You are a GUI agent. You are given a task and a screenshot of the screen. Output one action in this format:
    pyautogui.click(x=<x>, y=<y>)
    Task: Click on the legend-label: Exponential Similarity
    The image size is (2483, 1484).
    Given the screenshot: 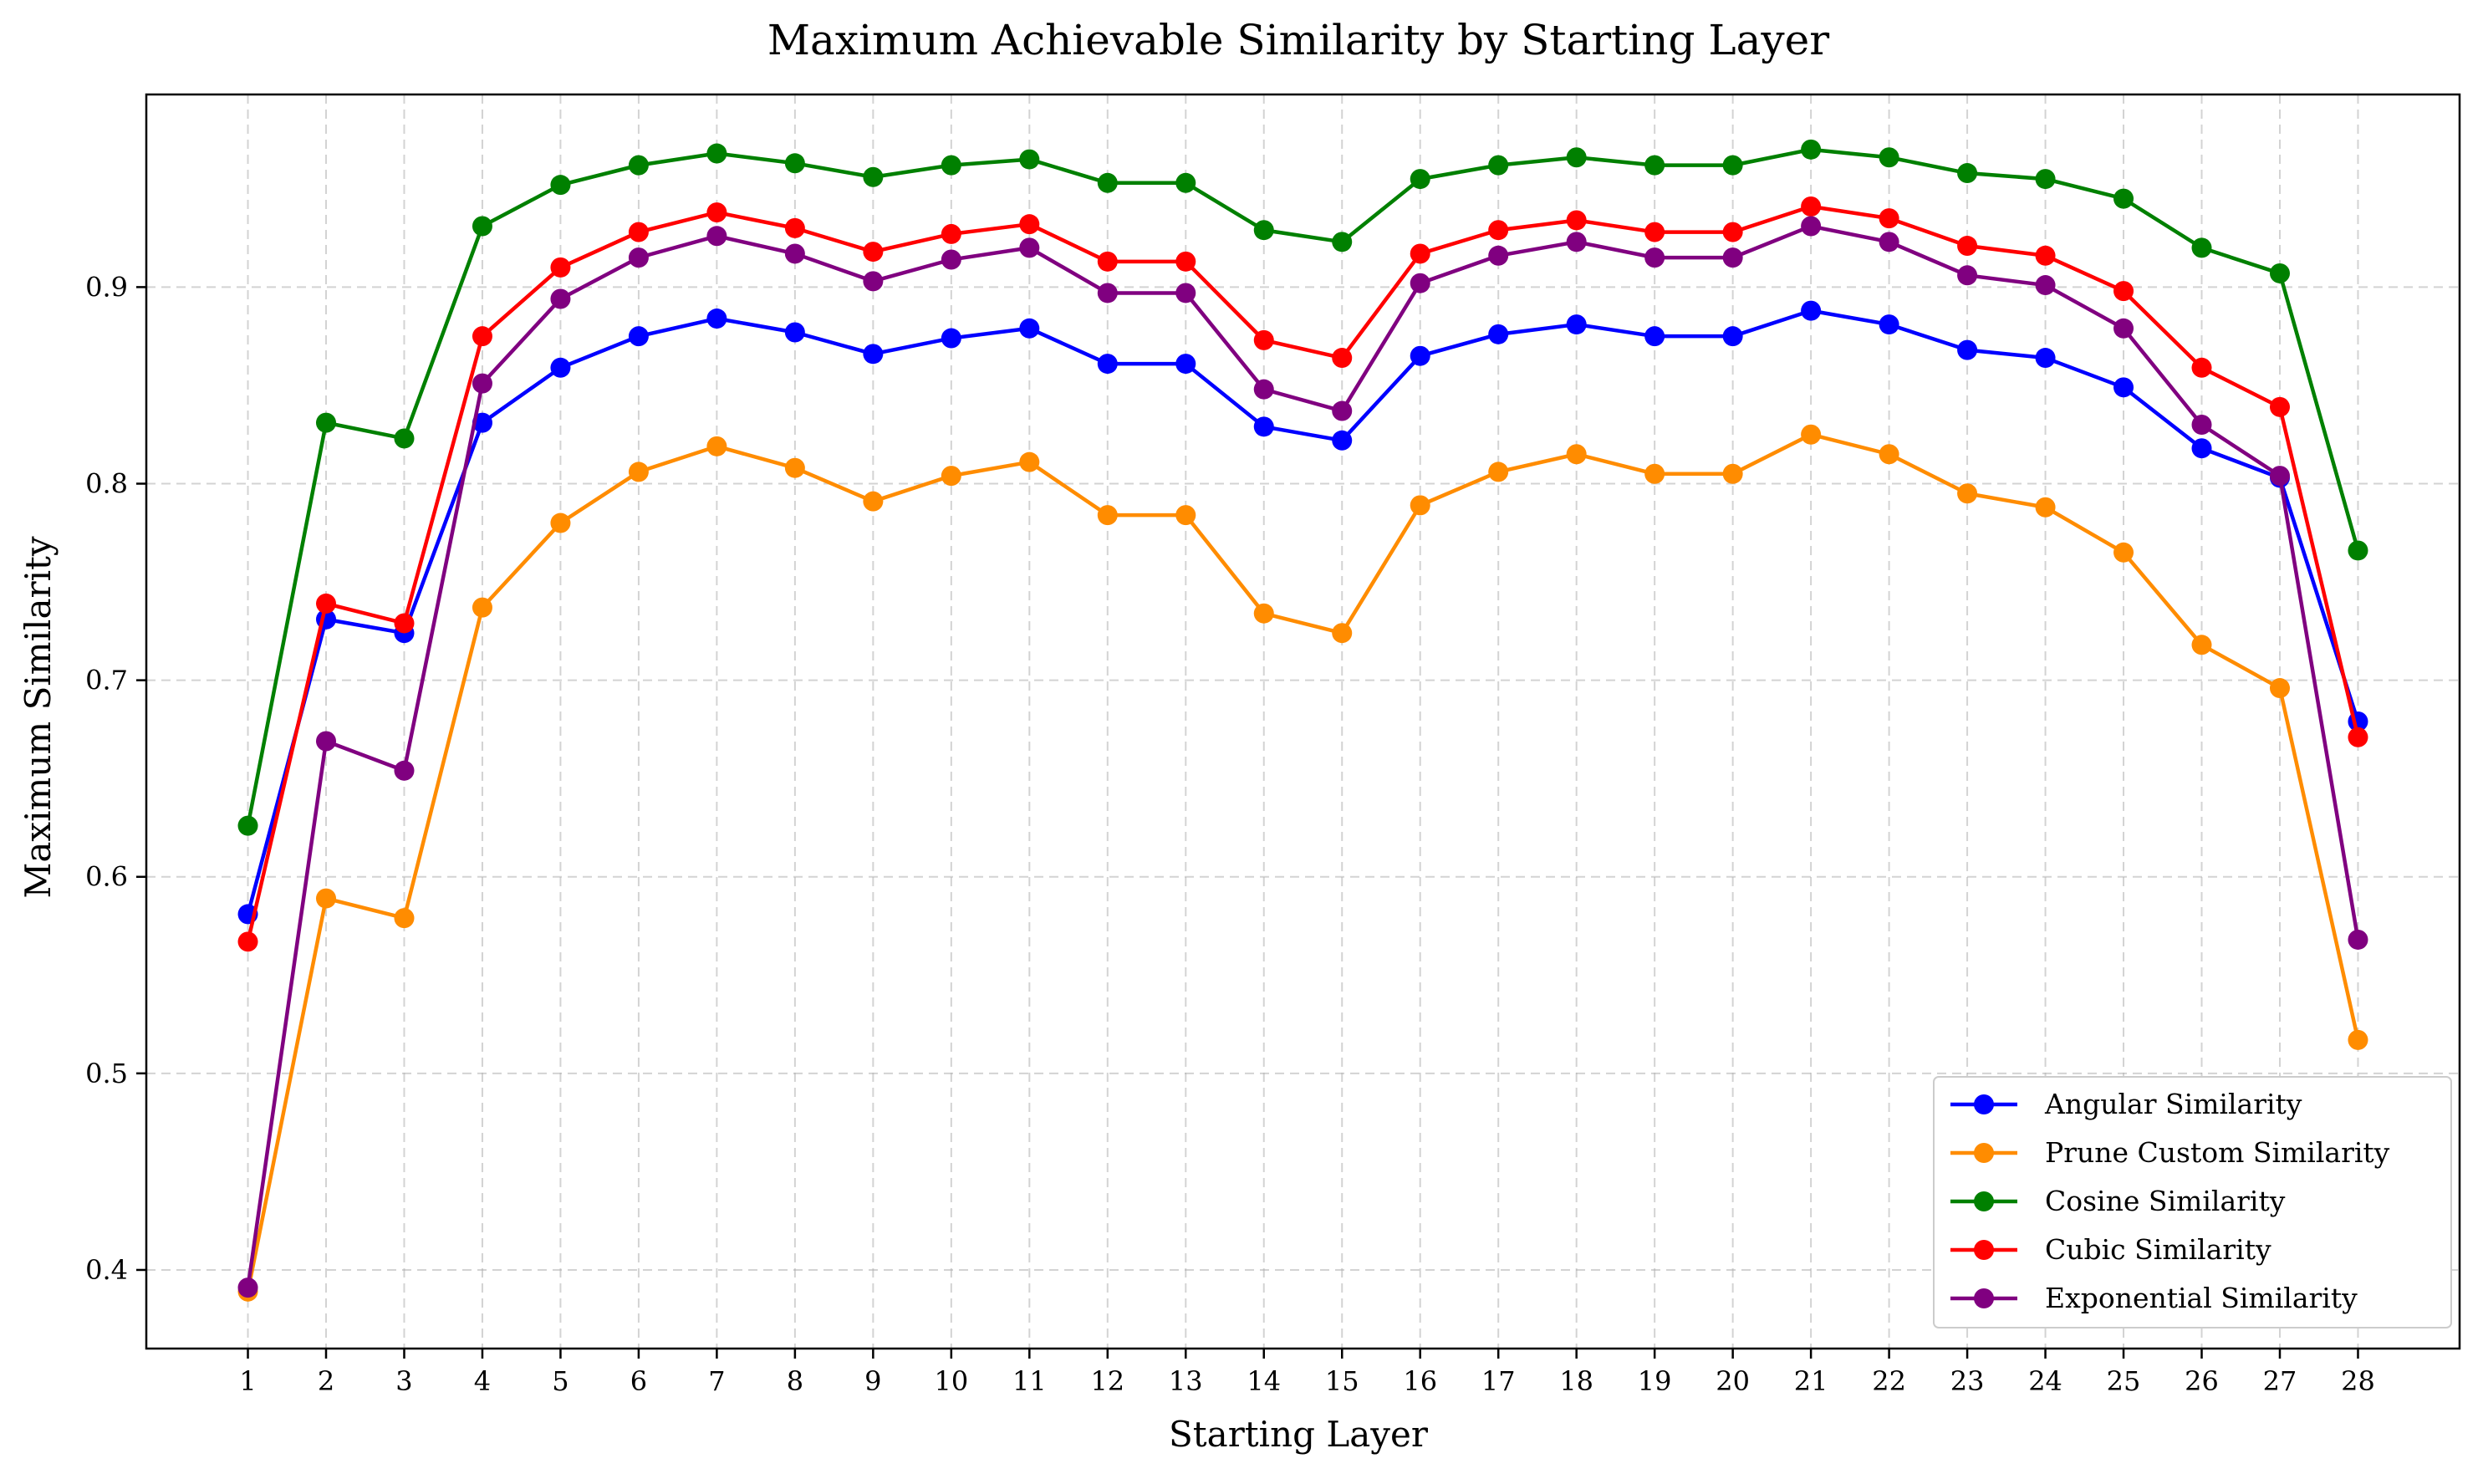 What is the action you would take?
    pyautogui.click(x=2201, y=1298)
    